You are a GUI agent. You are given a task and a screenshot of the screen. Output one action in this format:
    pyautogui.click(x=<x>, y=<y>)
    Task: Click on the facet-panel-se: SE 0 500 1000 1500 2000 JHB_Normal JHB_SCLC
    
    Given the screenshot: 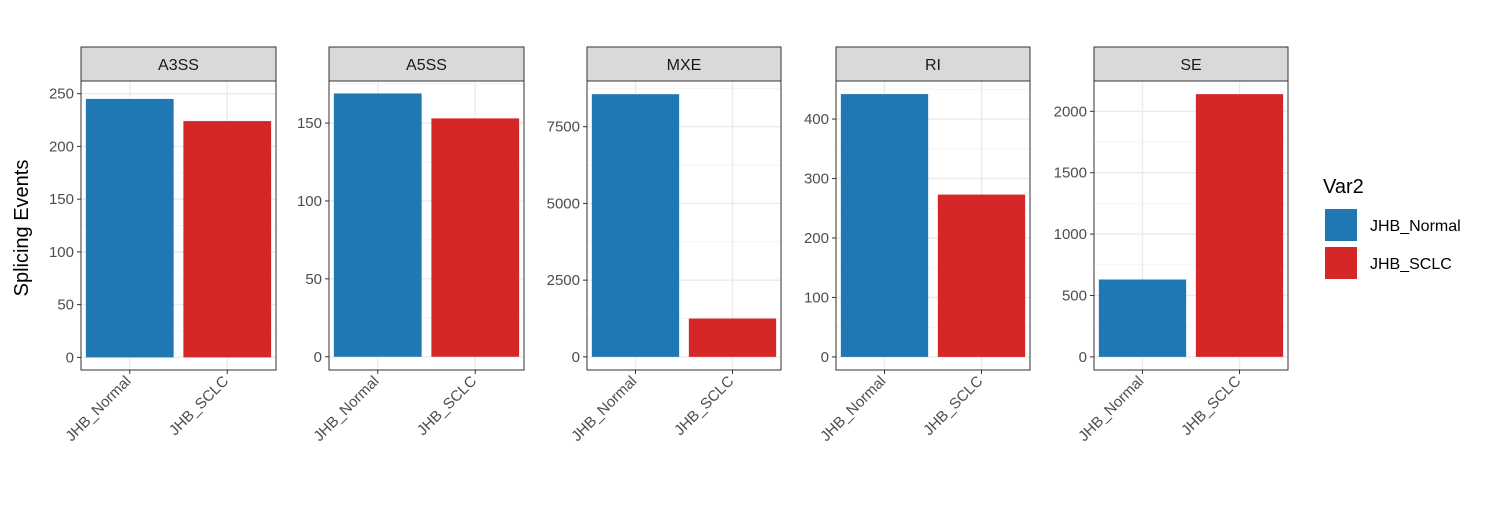 What is the action you would take?
    pyautogui.click(x=1171, y=245)
    